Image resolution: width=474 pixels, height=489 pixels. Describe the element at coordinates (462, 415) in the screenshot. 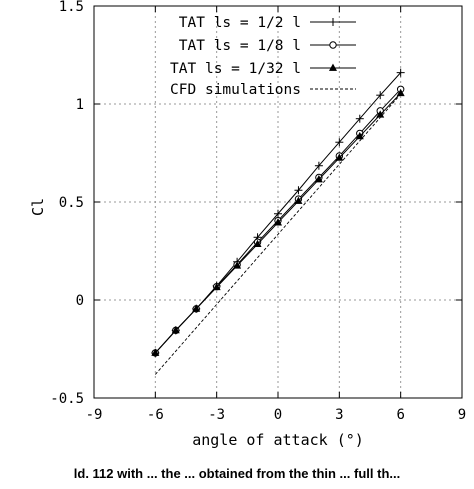

I see `x-tick-label: 9` at that location.